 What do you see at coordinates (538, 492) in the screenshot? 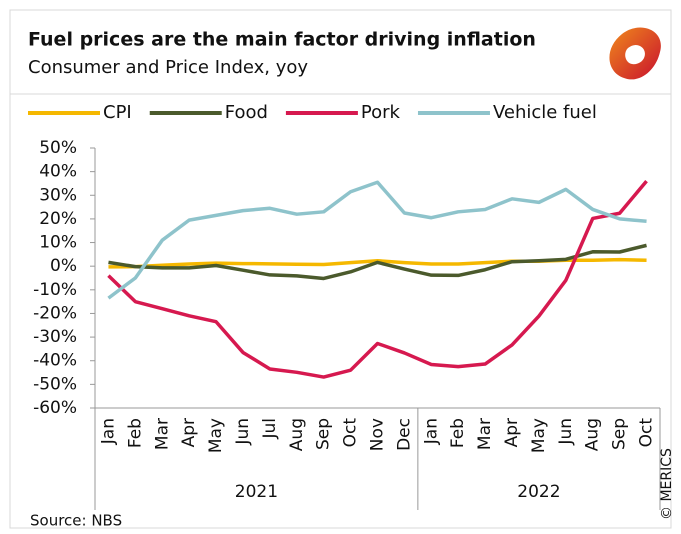
I see `group-label: 2022` at bounding box center [538, 492].